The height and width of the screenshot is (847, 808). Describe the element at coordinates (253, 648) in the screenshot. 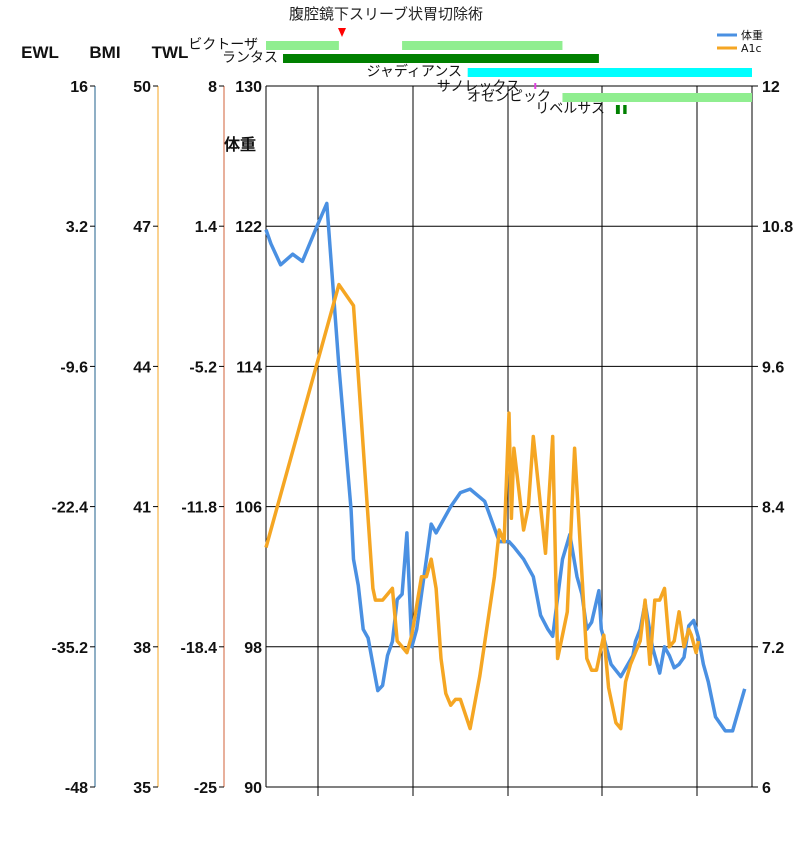

I see `tick-label-weight: 98` at that location.